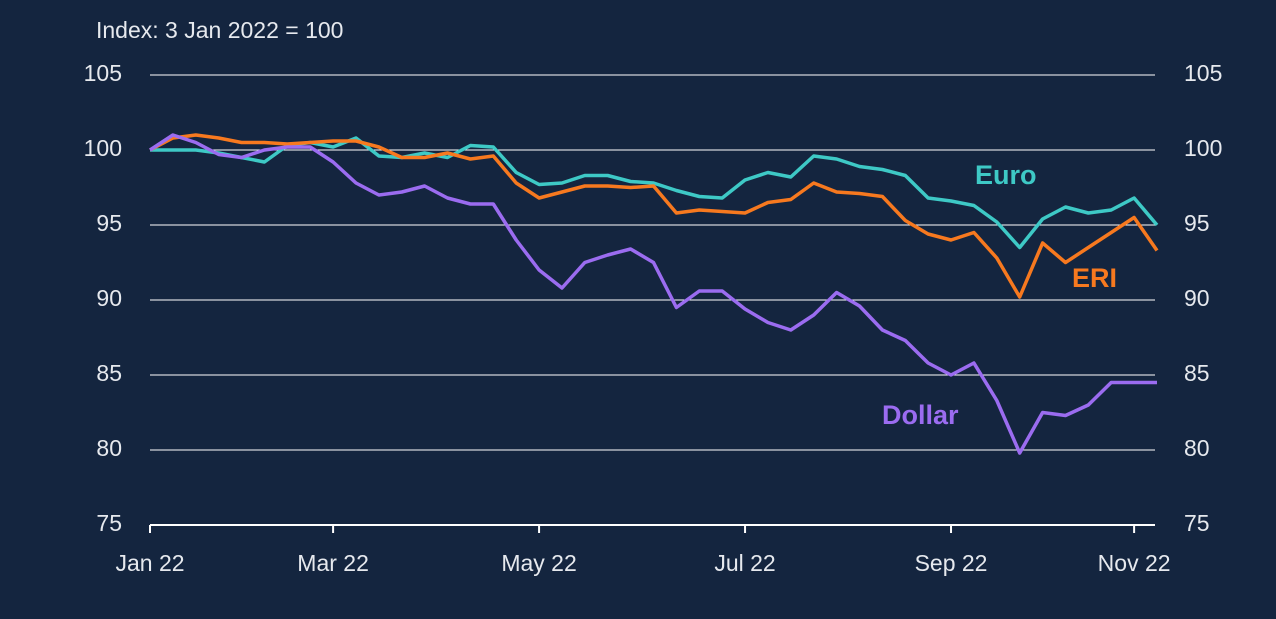 The image size is (1276, 619). I want to click on y-tick-label: 85, so click(109, 373).